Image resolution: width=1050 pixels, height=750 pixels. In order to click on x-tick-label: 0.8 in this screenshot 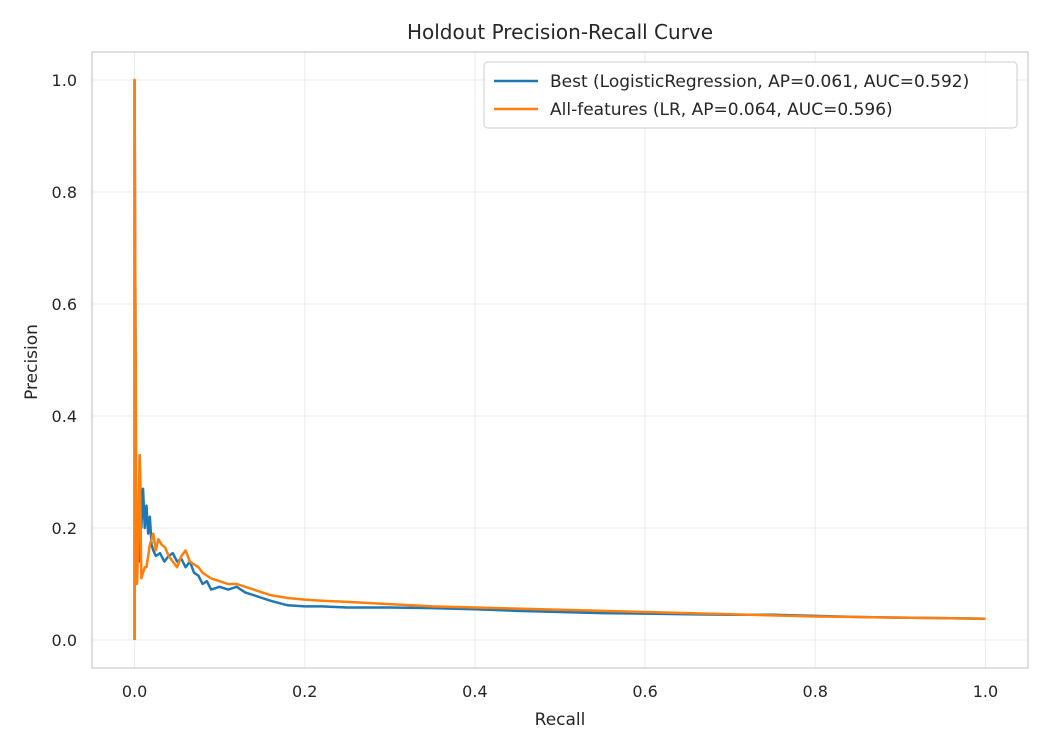, I will do `click(815, 691)`.